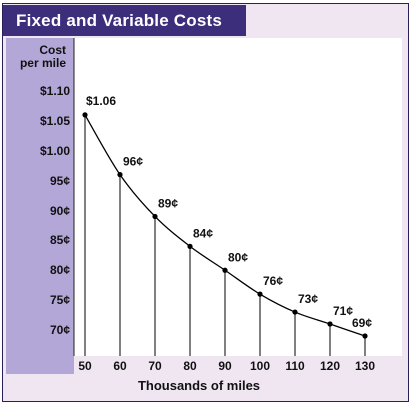 This screenshot has height=406, width=415. I want to click on chart-title: Fixed and Variable Costs, so click(124, 20).